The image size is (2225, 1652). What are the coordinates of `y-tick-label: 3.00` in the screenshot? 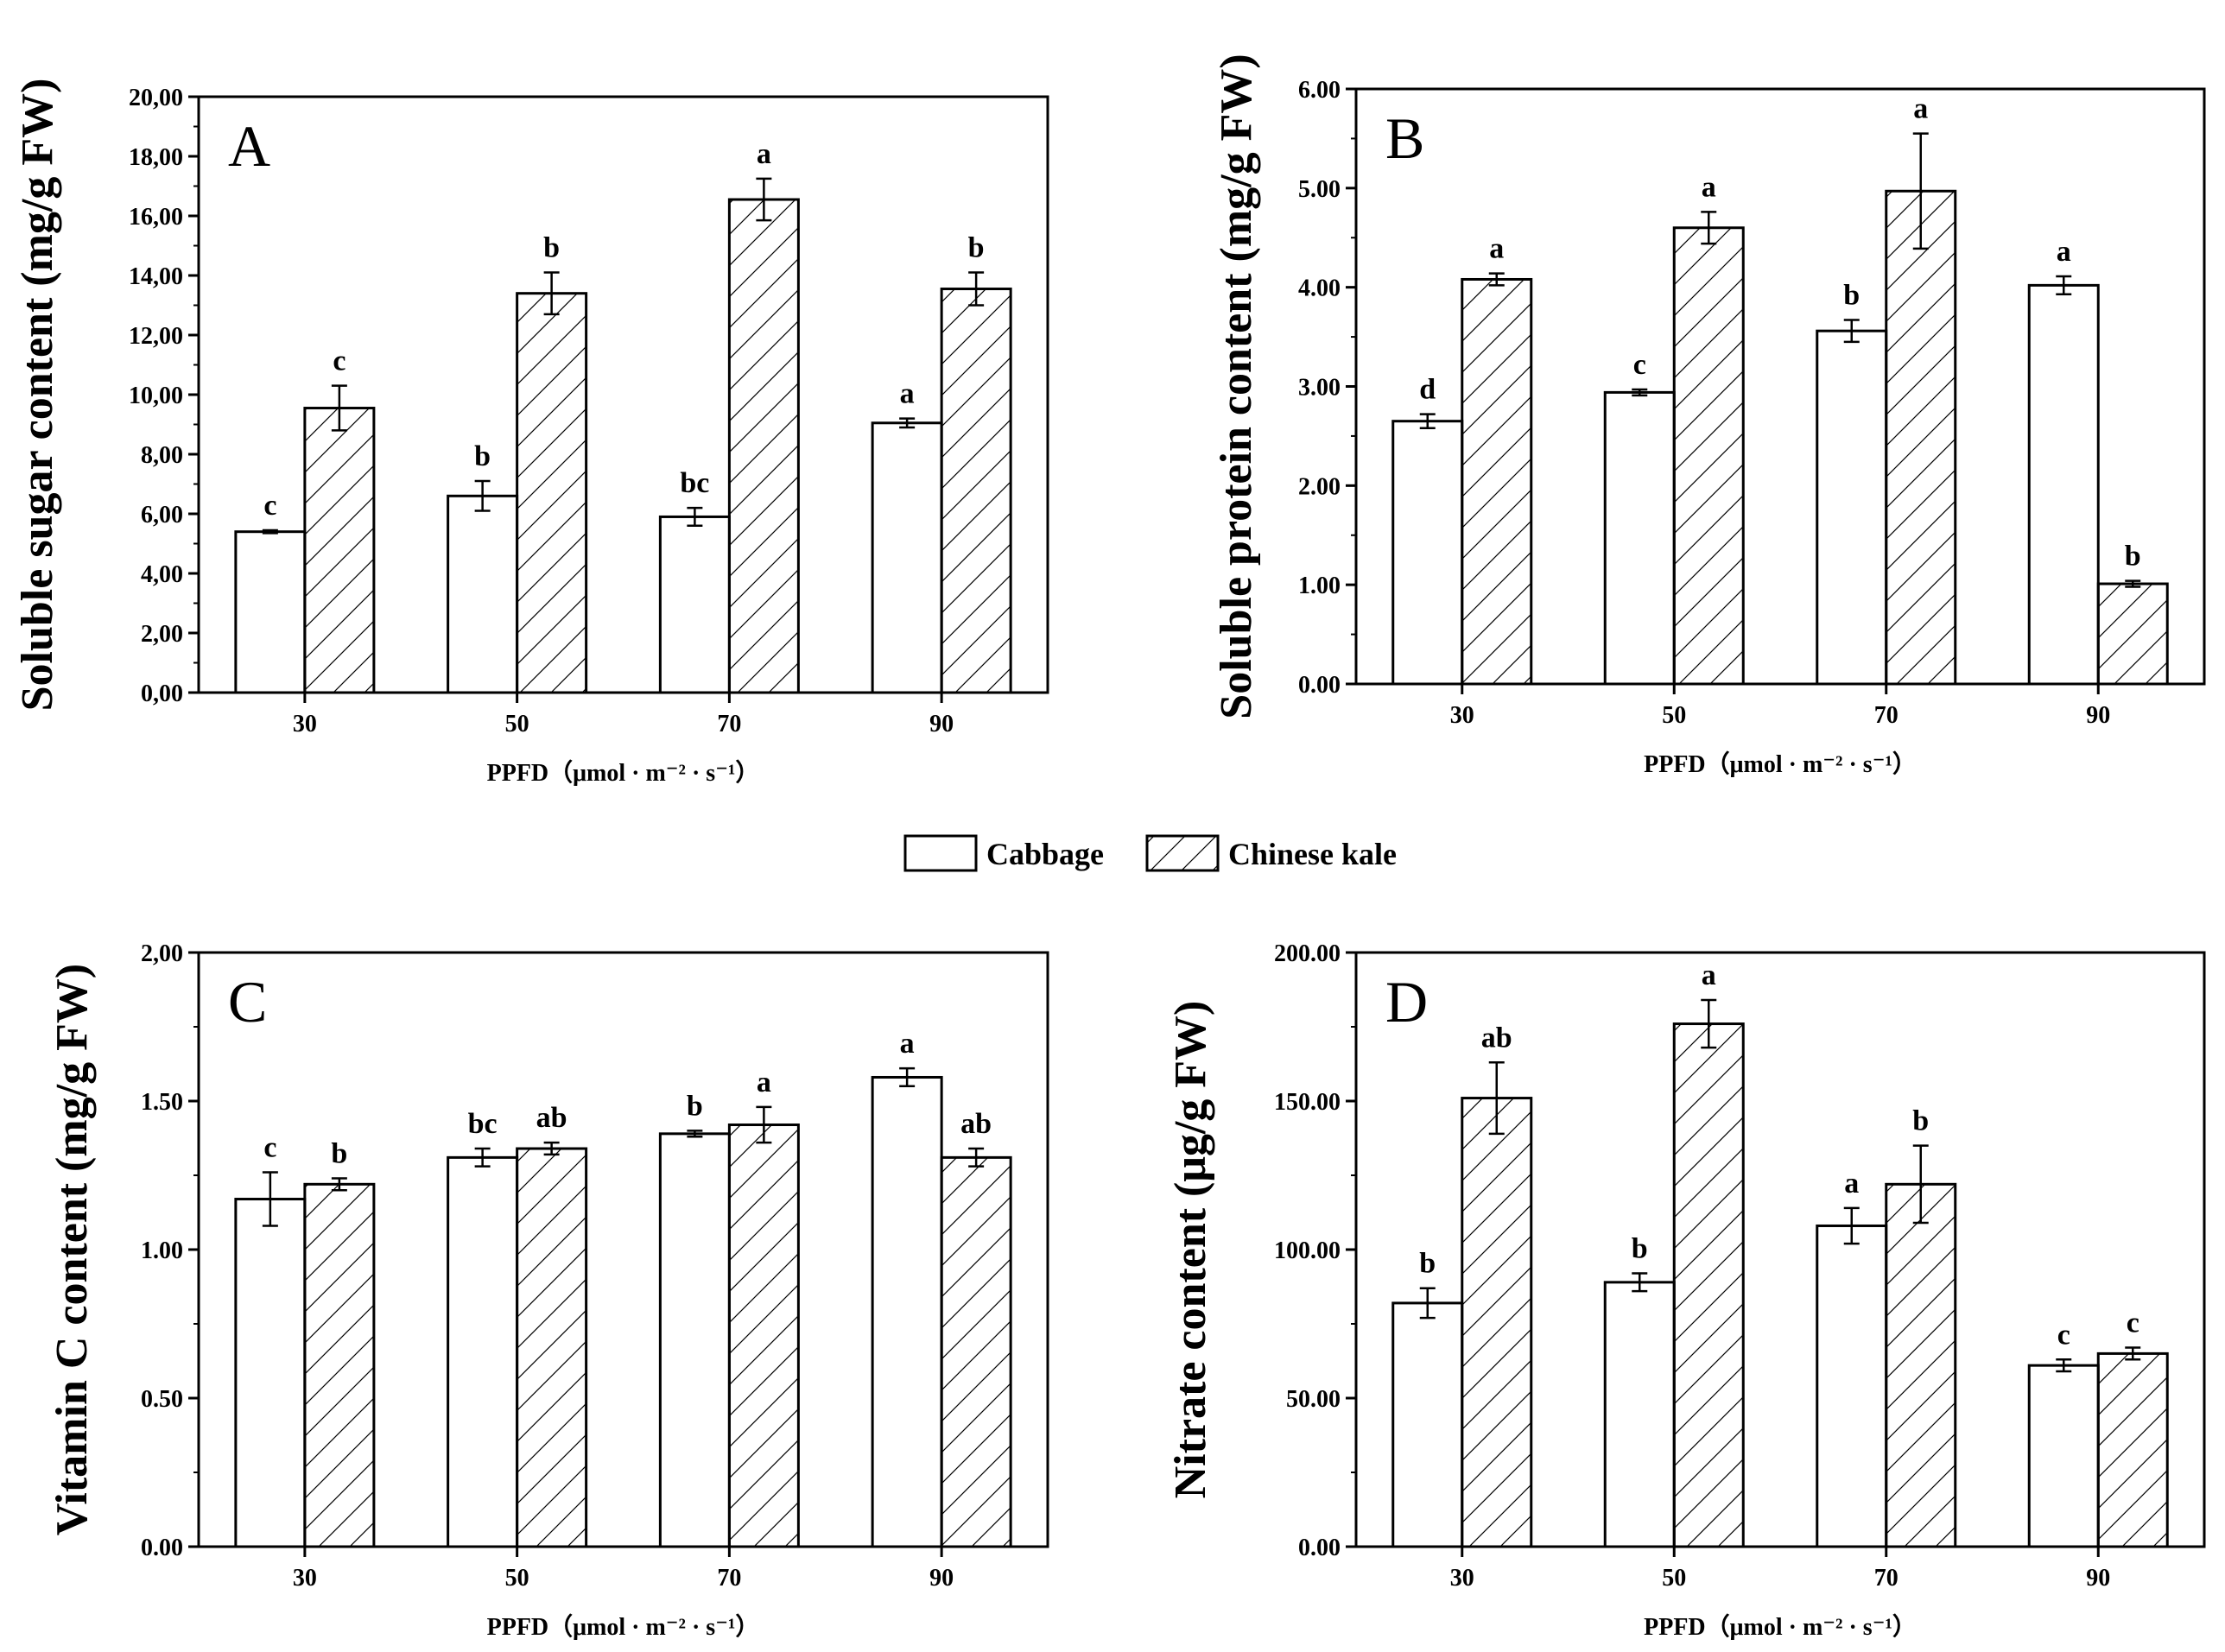 It's located at (1319, 388).